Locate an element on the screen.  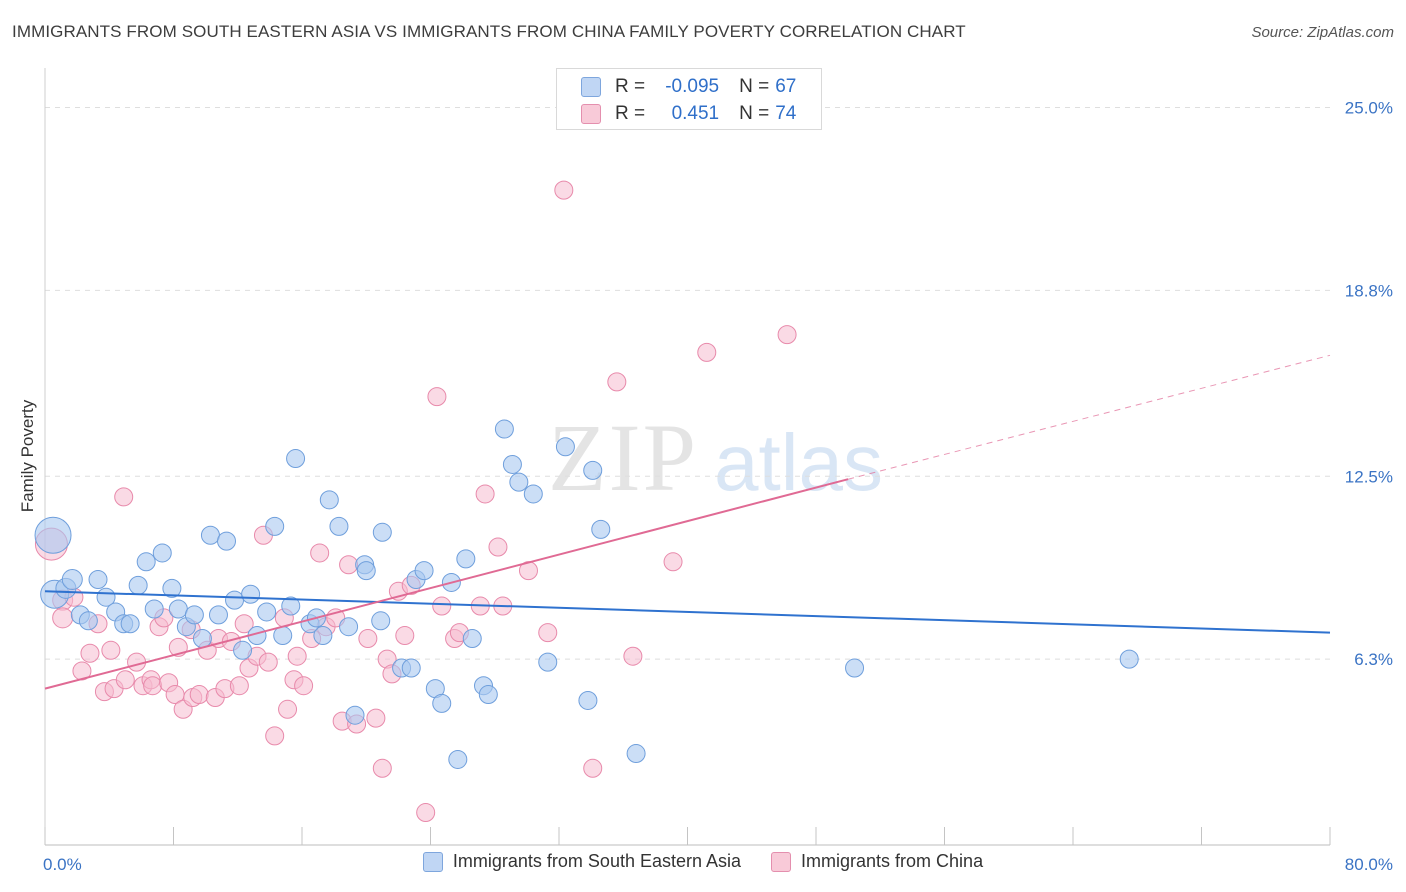
x-tick-label: 0.0% is located at coordinates (62, 864).